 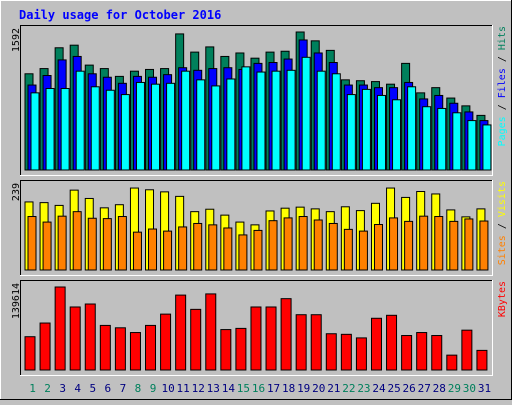 What do you see at coordinates (502, 59) in the screenshot?
I see `legend-part-3: /` at bounding box center [502, 59].